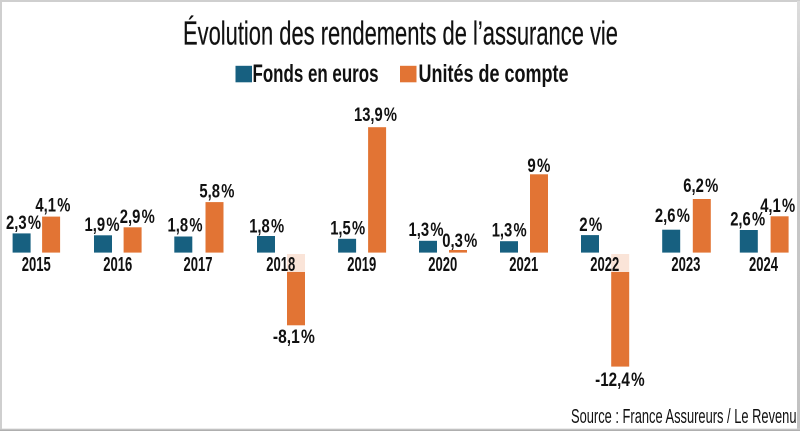 The width and height of the screenshot is (800, 431). What do you see at coordinates (36, 264) in the screenshot?
I see `svg-text: 2015` at bounding box center [36, 264].